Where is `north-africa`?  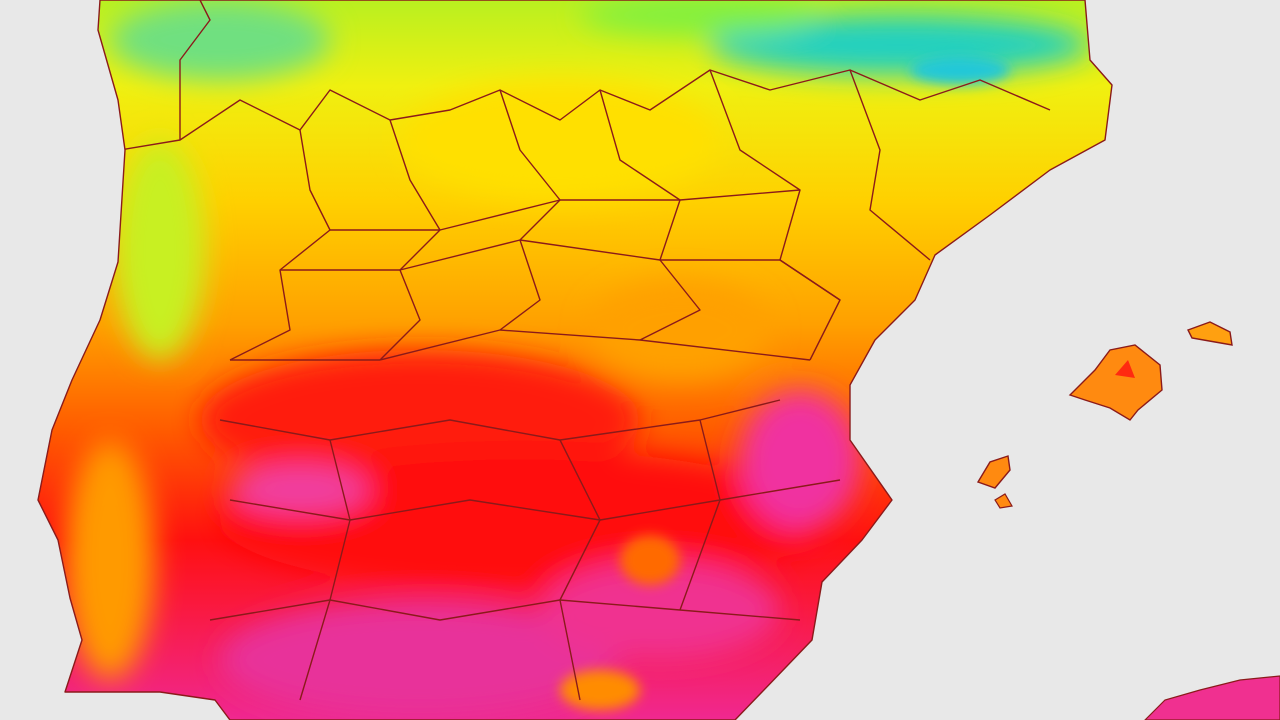 north-africa is located at coordinates (1212, 697).